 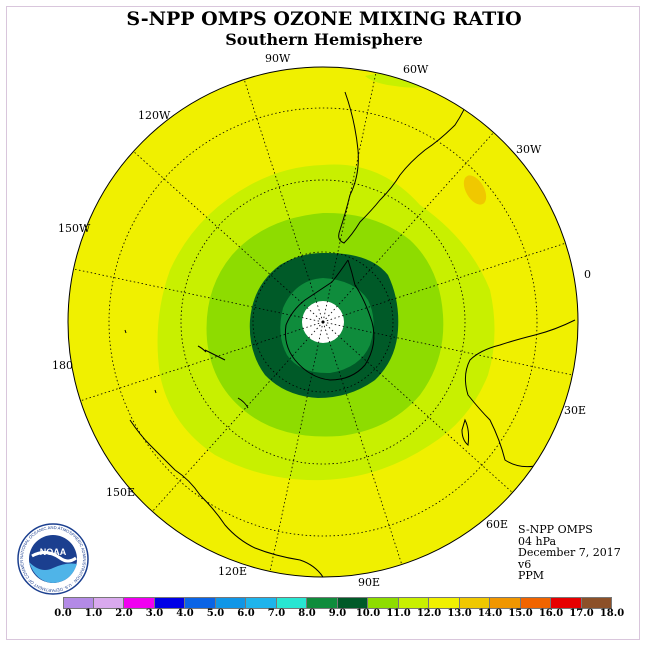 I want to click on lon-label-60e: 60E, so click(x=497, y=524).